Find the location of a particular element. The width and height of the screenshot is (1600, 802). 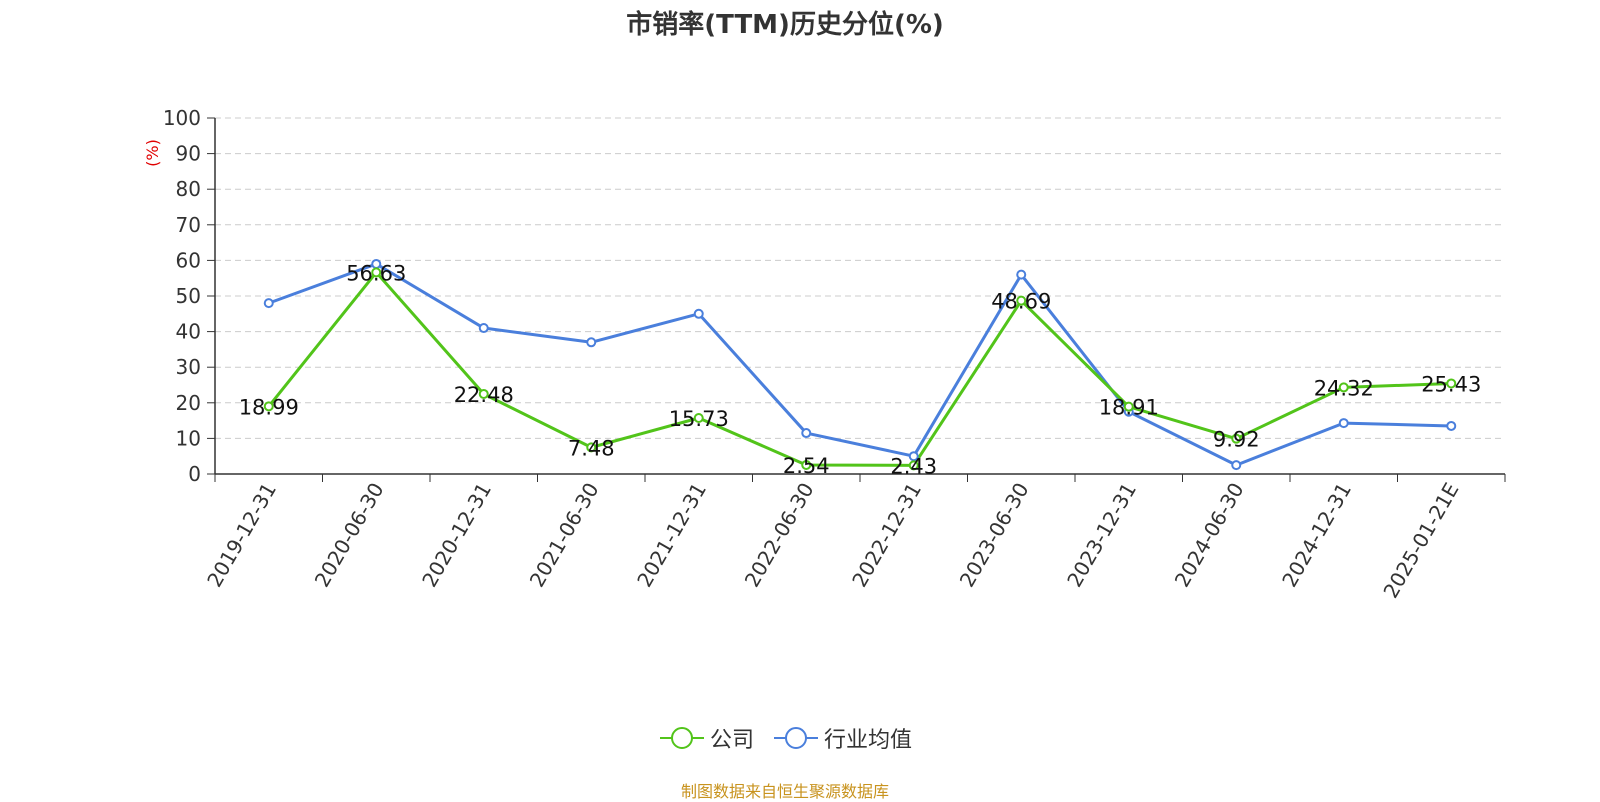

data-label-company: 24.32 is located at coordinates (1344, 388).